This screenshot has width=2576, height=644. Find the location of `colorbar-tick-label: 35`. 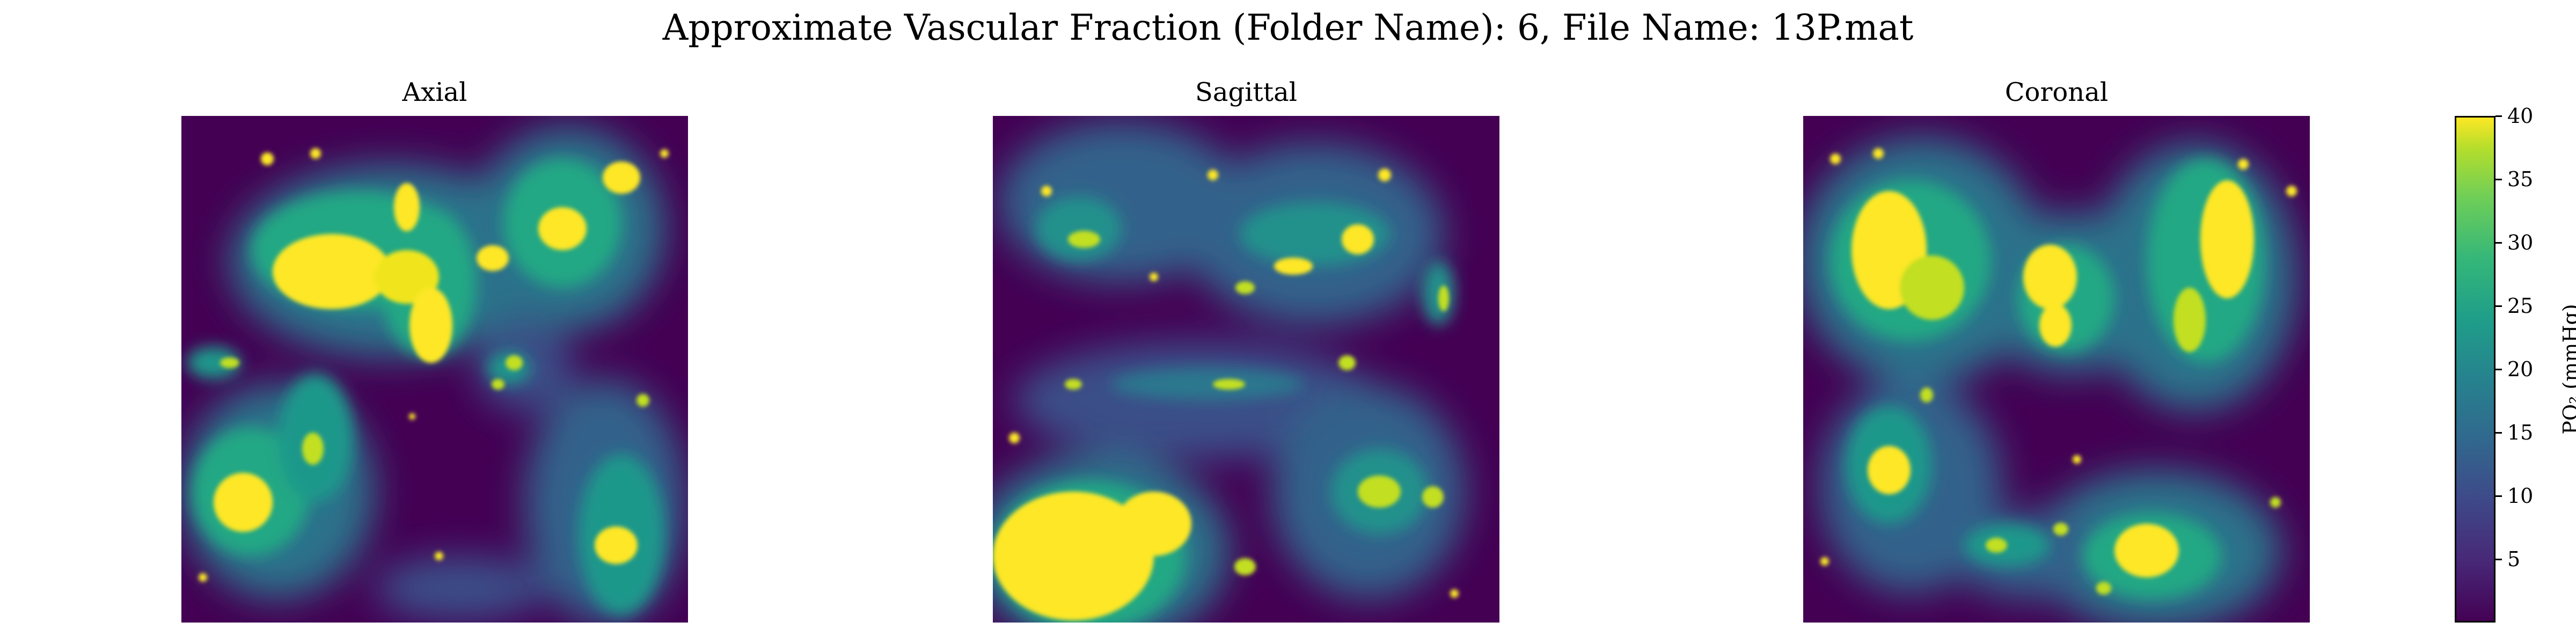

colorbar-tick-label: 35 is located at coordinates (2520, 179).